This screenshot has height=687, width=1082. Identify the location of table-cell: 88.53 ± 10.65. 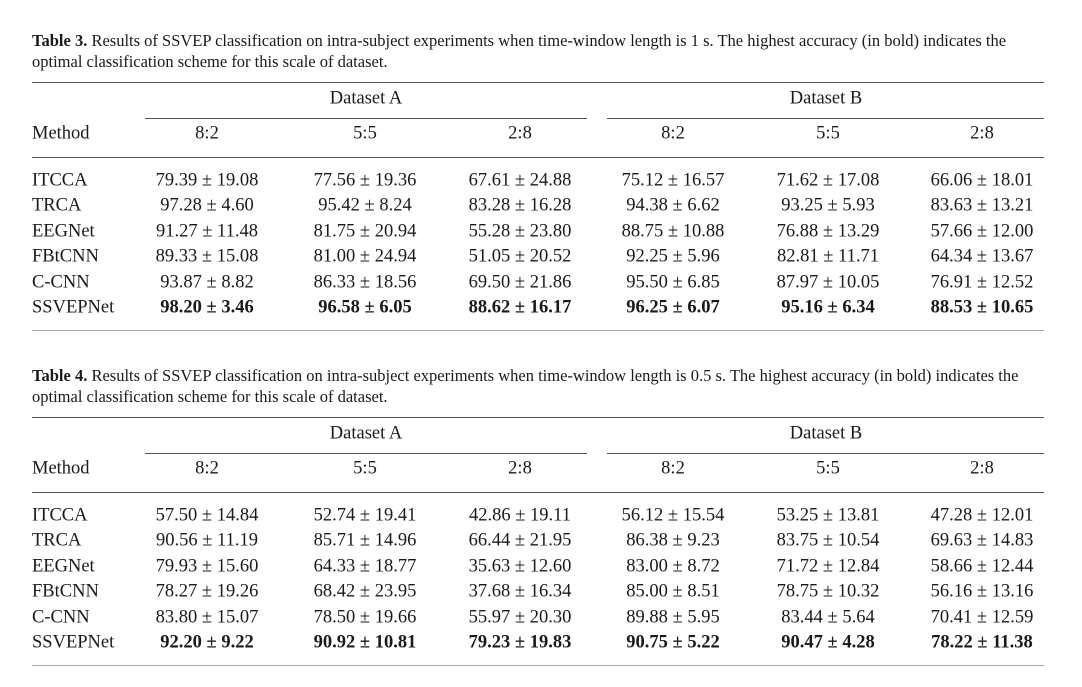
(982, 307).